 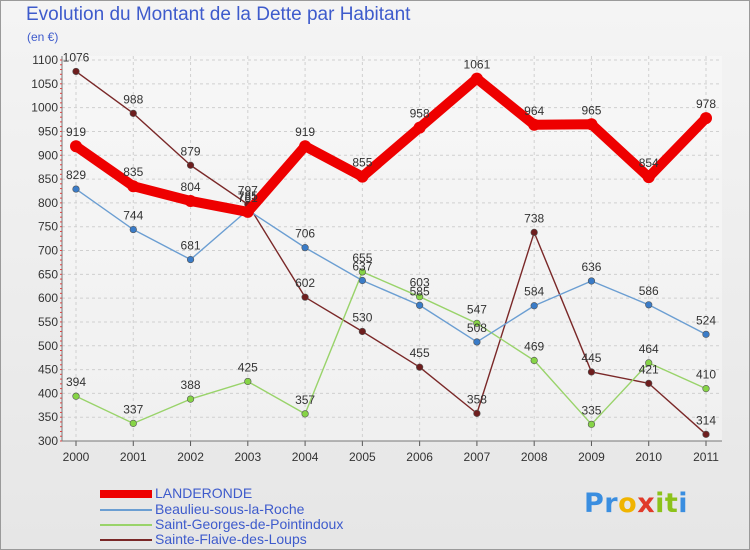 What do you see at coordinates (191, 151) in the screenshot?
I see `data-label: 879` at bounding box center [191, 151].